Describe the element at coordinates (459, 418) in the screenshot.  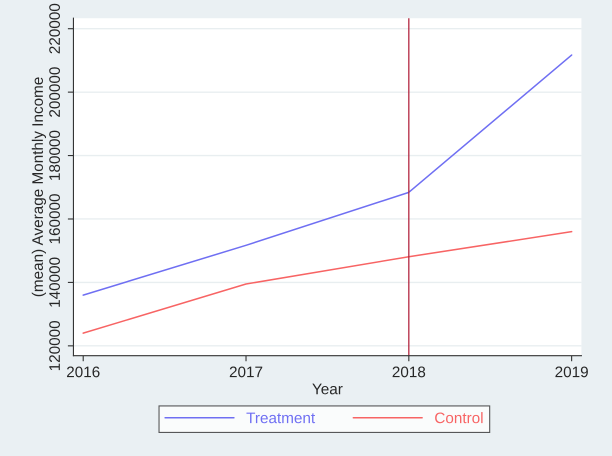
I see `legend-label: Control` at that location.